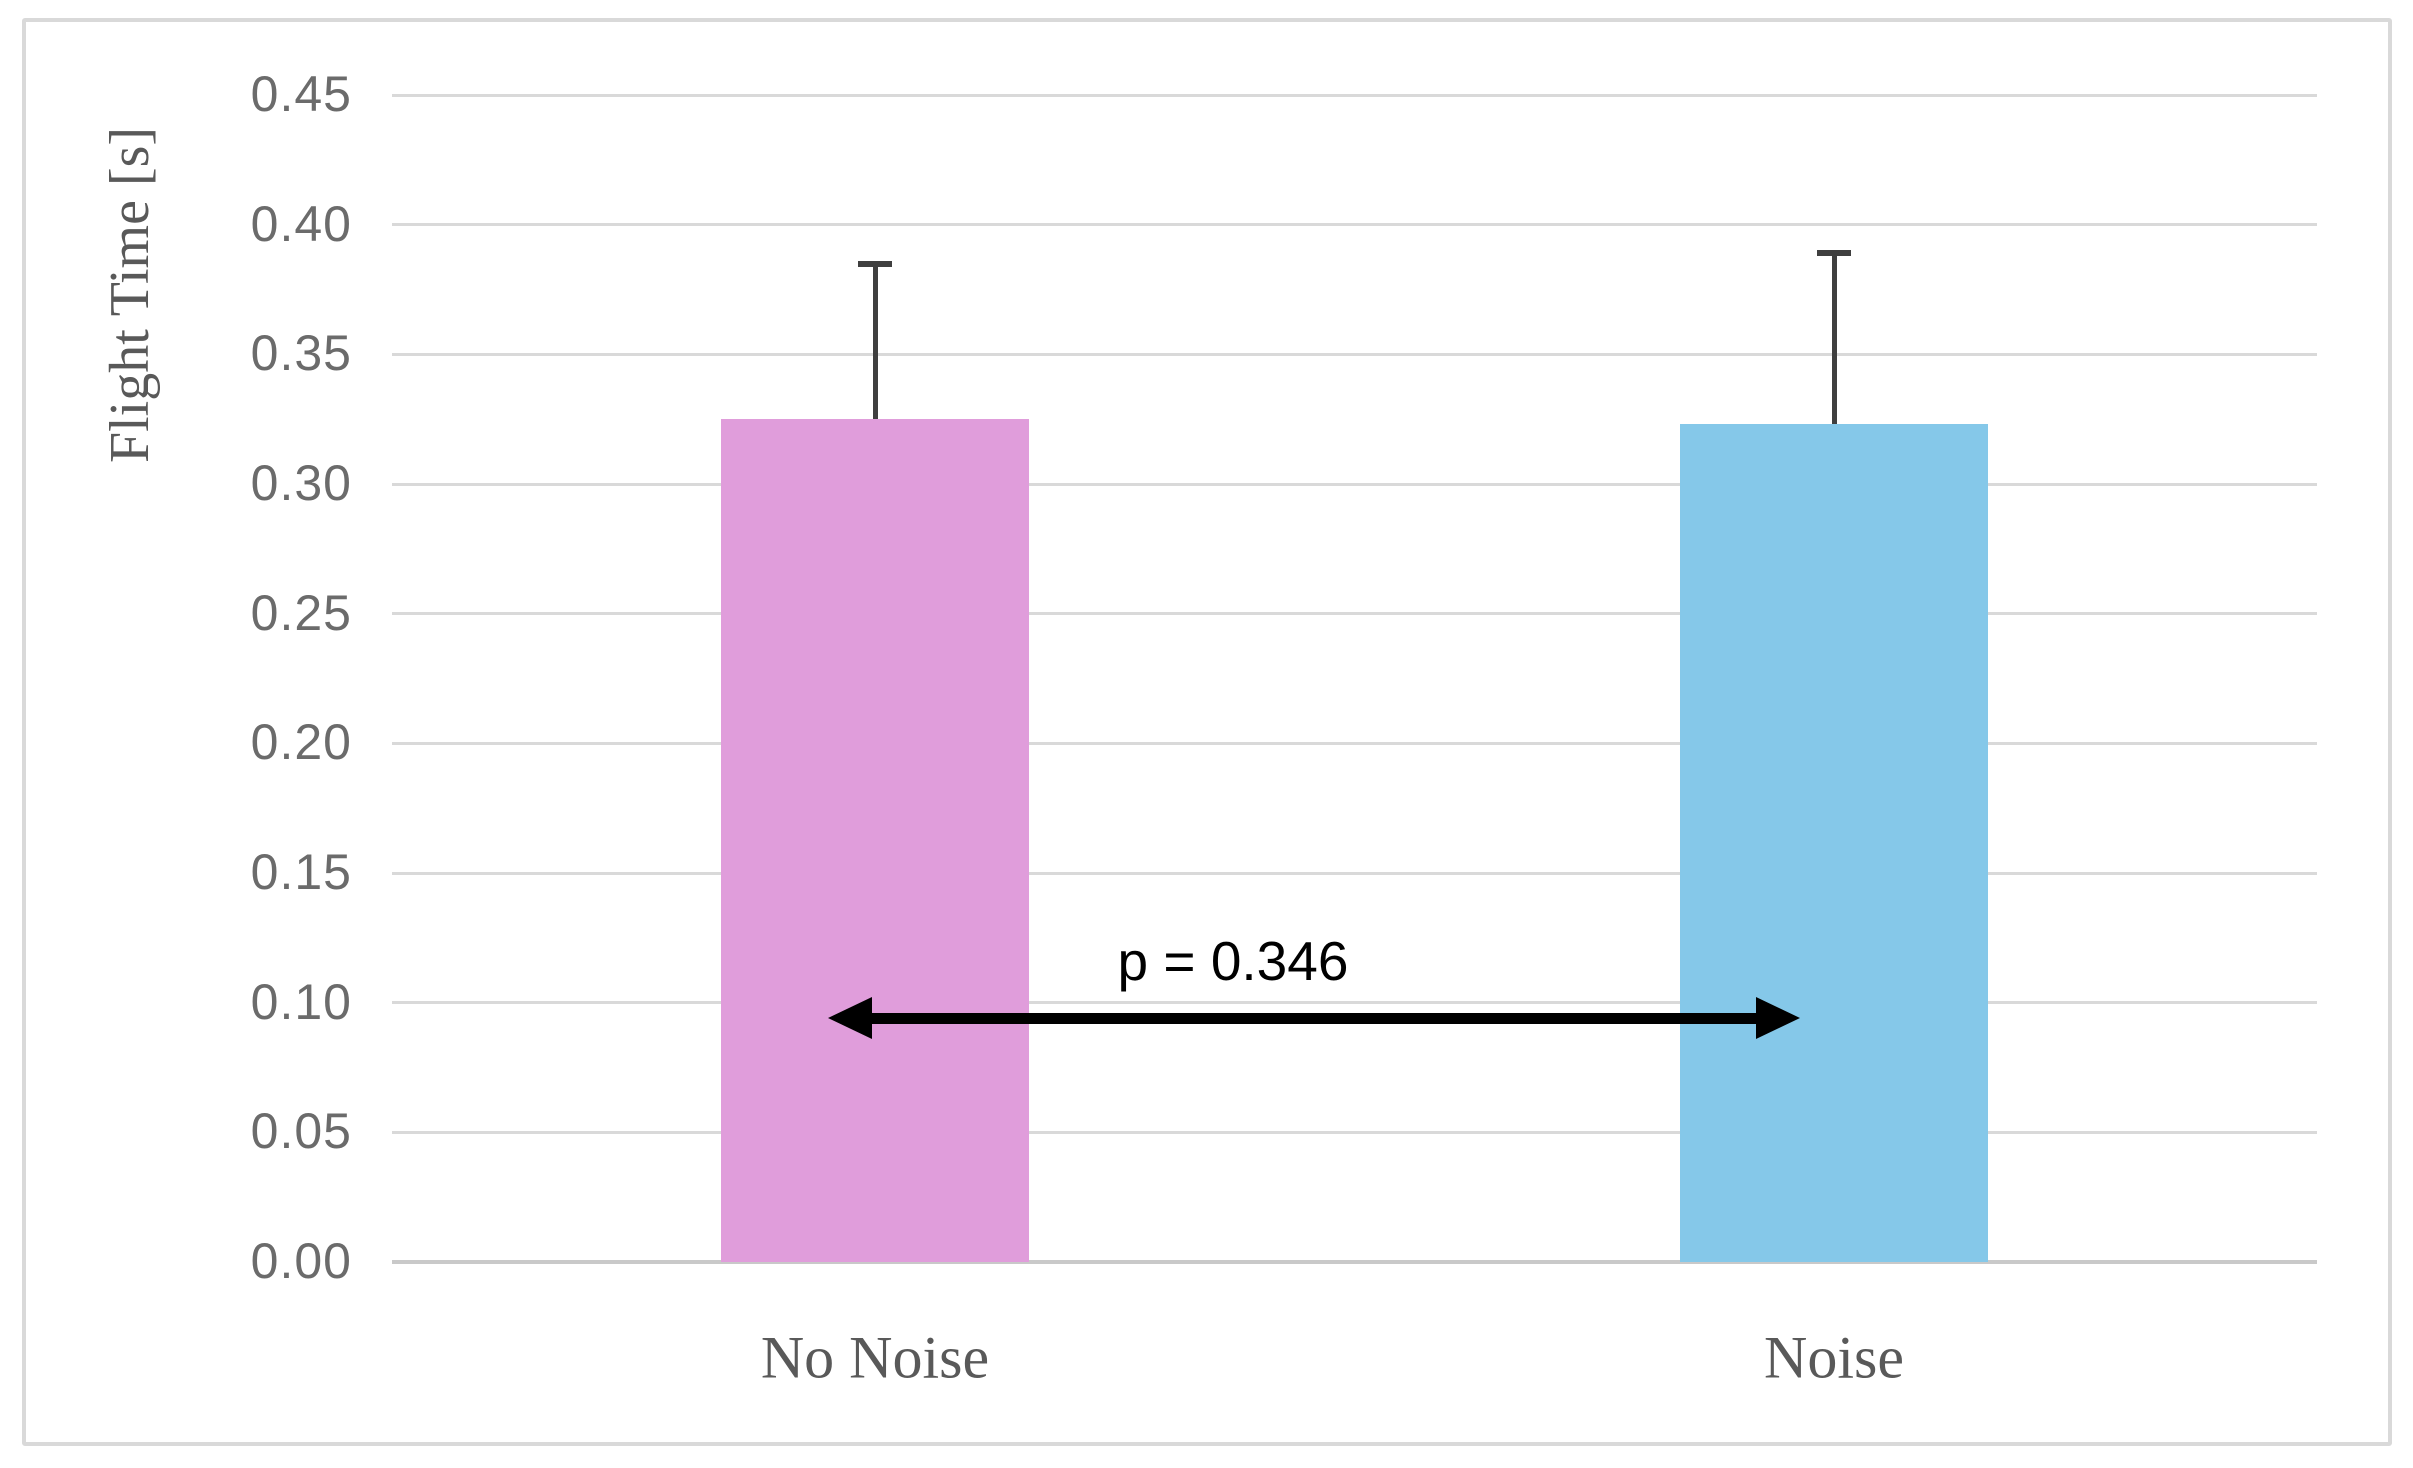 The image size is (2413, 1468). Describe the element at coordinates (1354, 1262) in the screenshot. I see `x-axis-line` at that location.